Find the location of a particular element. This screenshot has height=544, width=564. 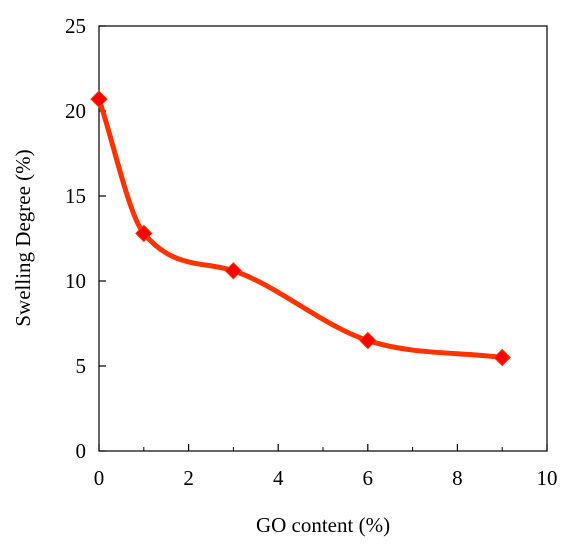

x-tick-label: 6 is located at coordinates (368, 478).